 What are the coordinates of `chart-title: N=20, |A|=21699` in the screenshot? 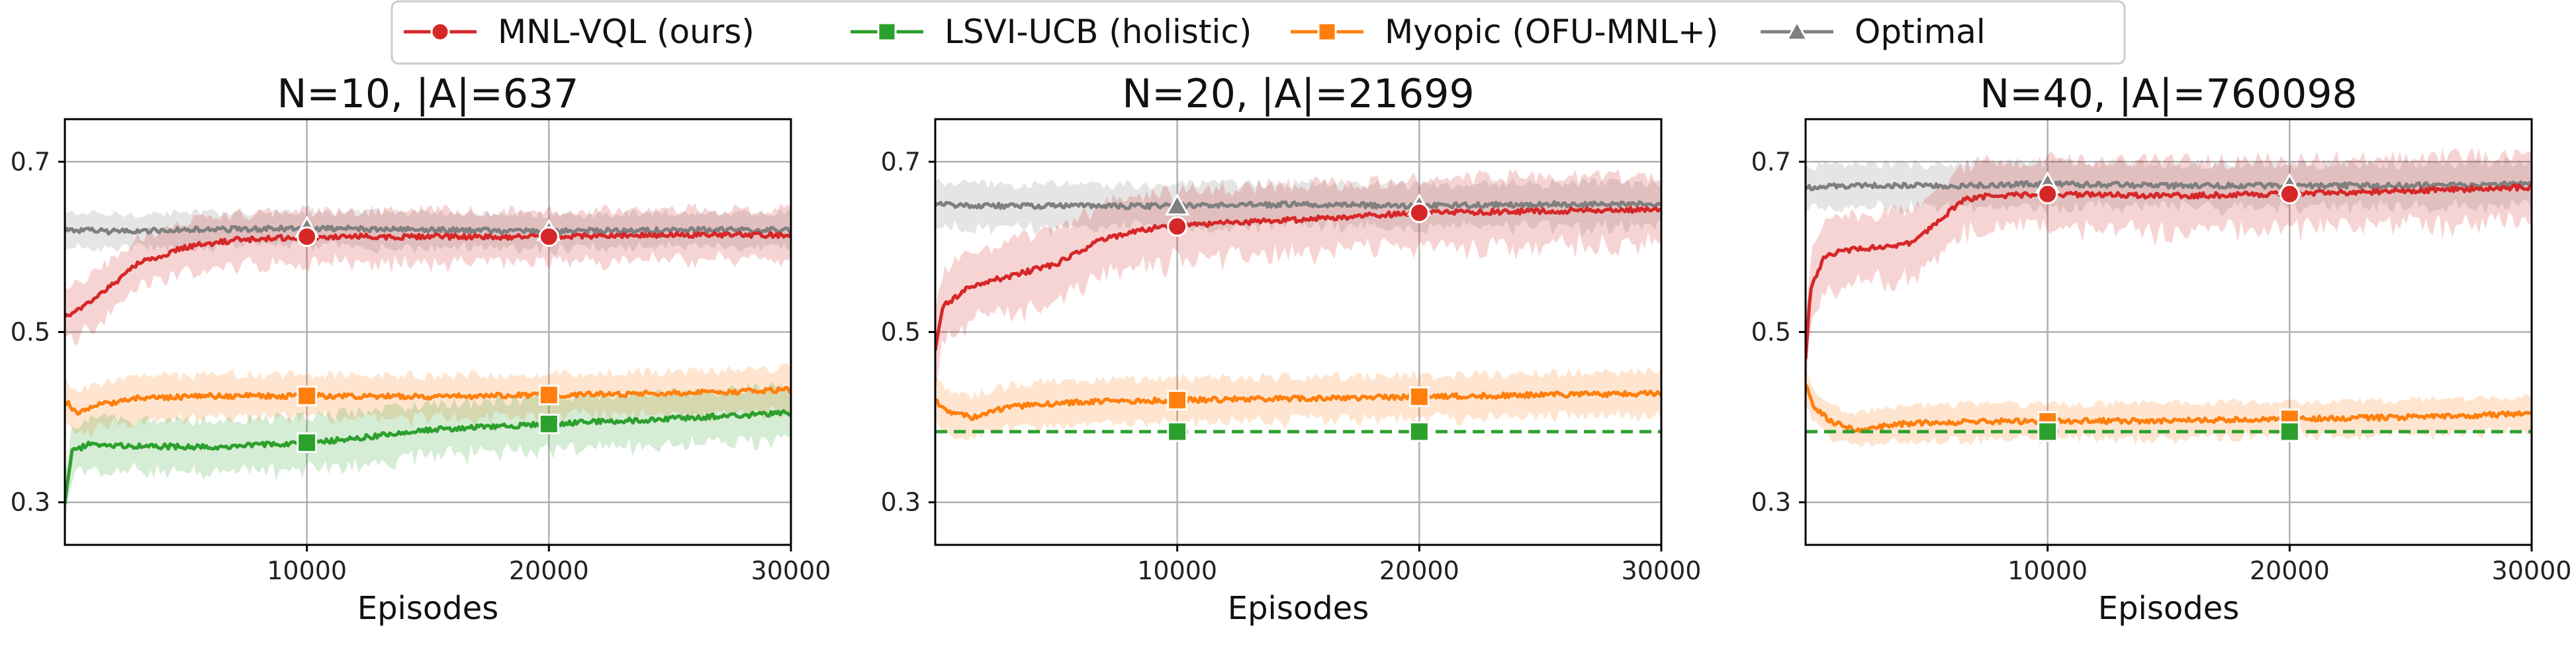 It's located at (1298, 94).